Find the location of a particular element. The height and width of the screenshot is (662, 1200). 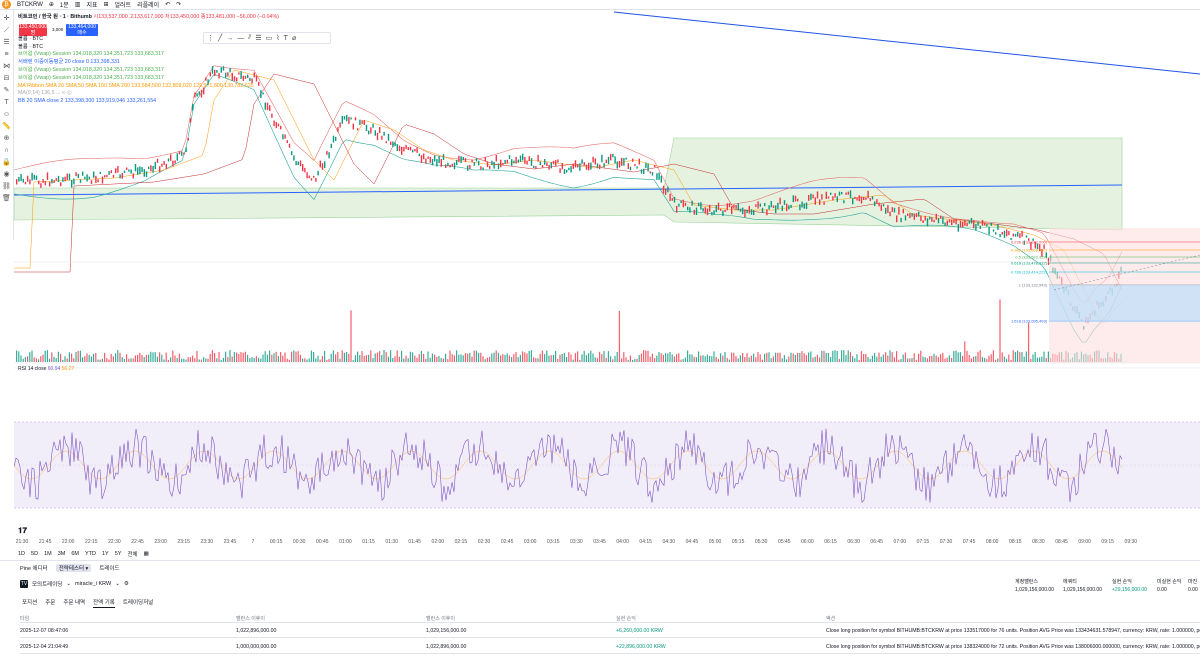

replay-button: 리플레이 is located at coordinates (148, 6).